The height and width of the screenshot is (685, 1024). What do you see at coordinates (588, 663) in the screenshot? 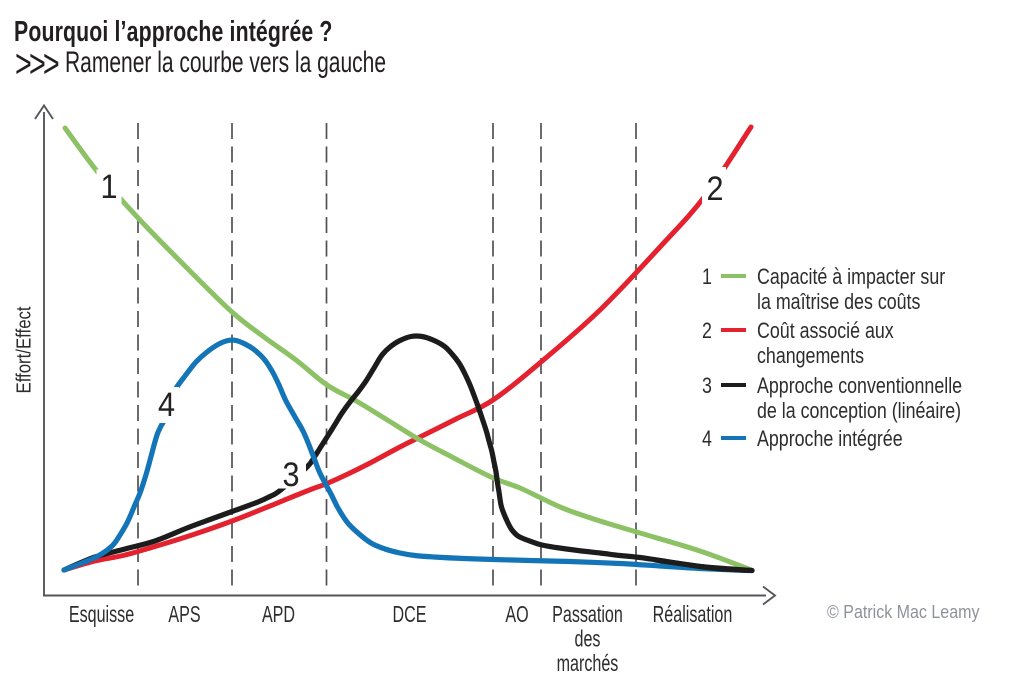
I see `svg-text: marchés` at bounding box center [588, 663].